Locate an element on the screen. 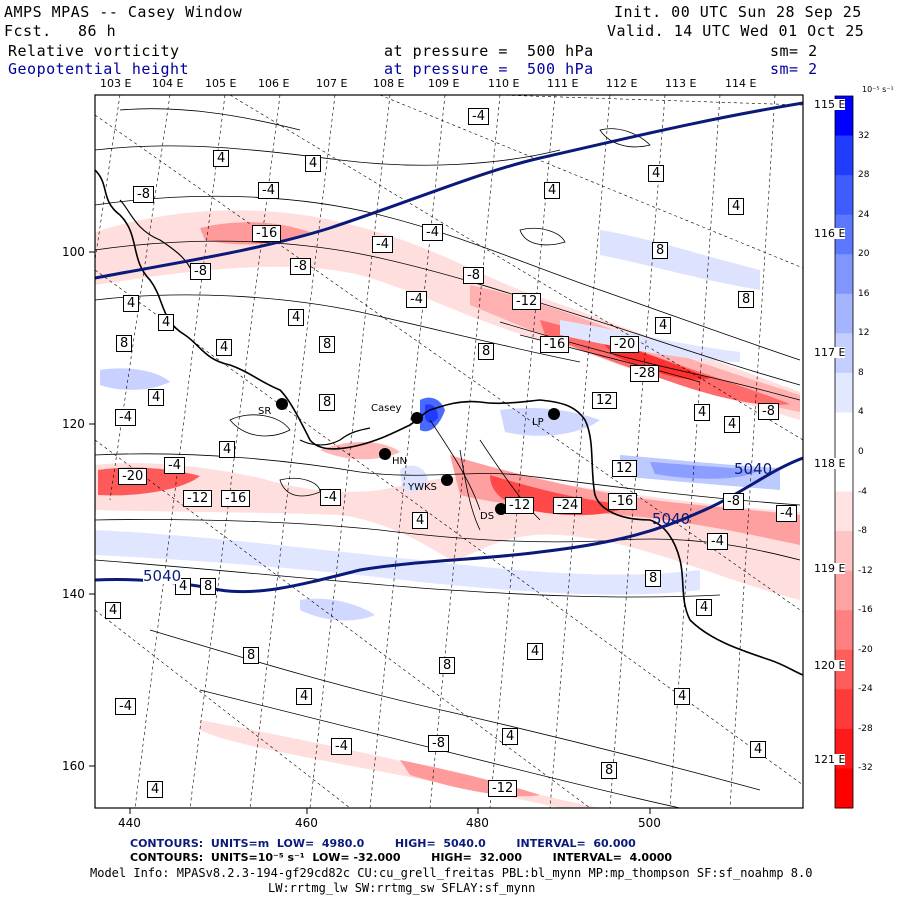 The image size is (900, 900). field2-level: at pressure = 500 hPa is located at coordinates (489, 69).